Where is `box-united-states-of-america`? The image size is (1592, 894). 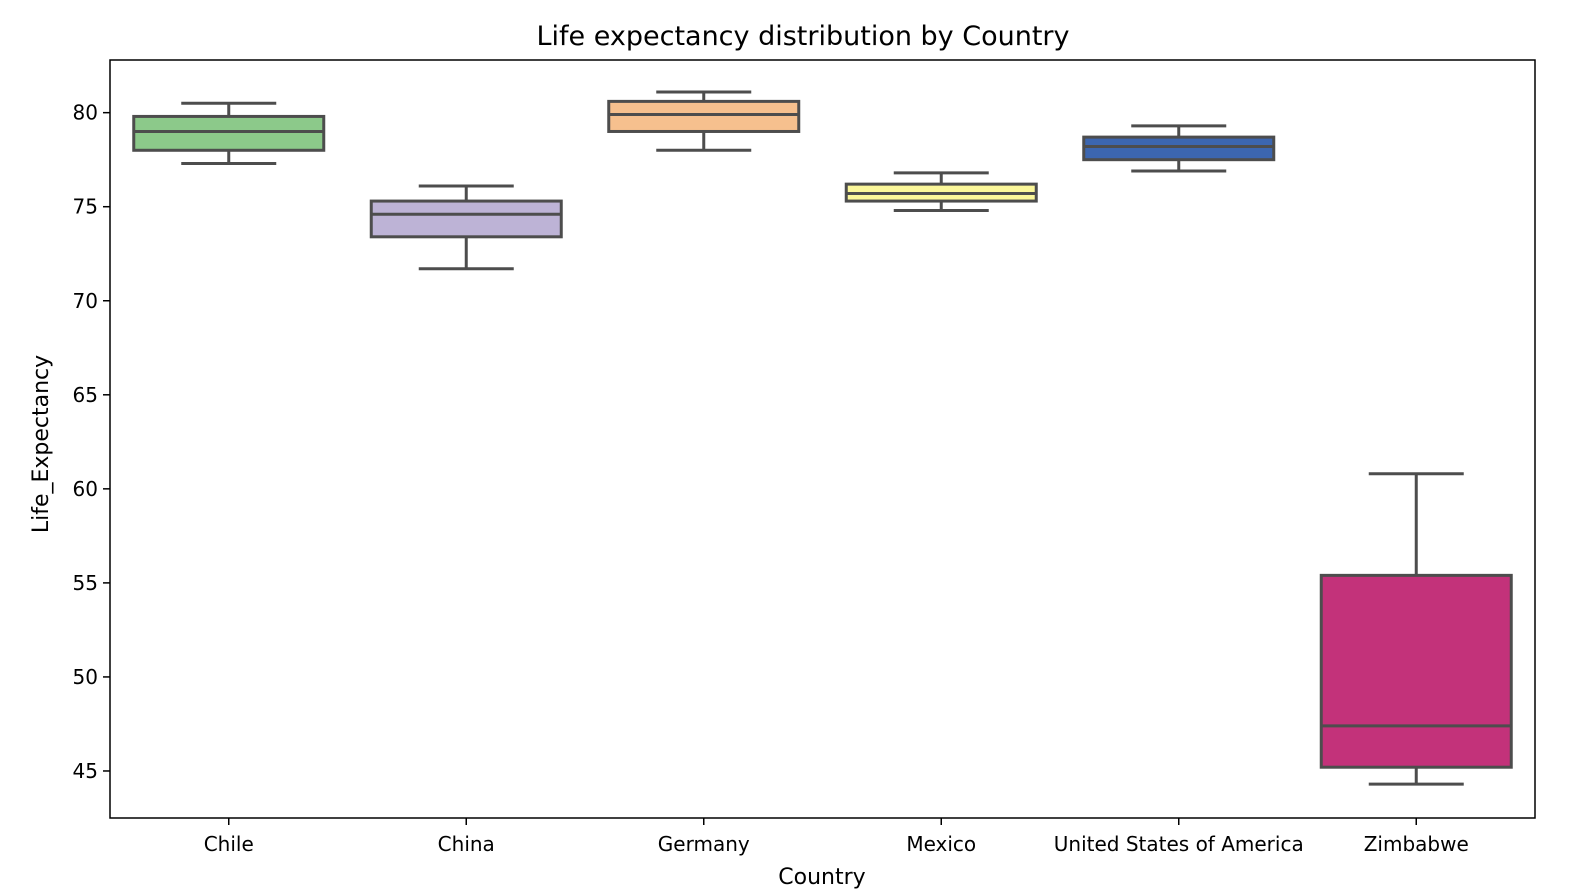
box-united-states-of-america is located at coordinates (1179, 148).